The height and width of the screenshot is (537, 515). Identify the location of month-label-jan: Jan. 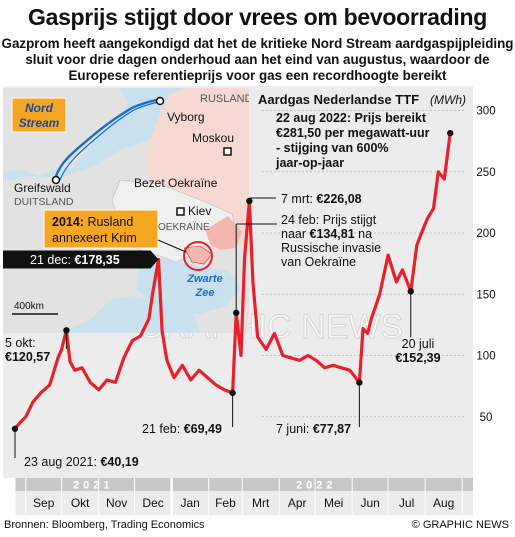
(189, 503).